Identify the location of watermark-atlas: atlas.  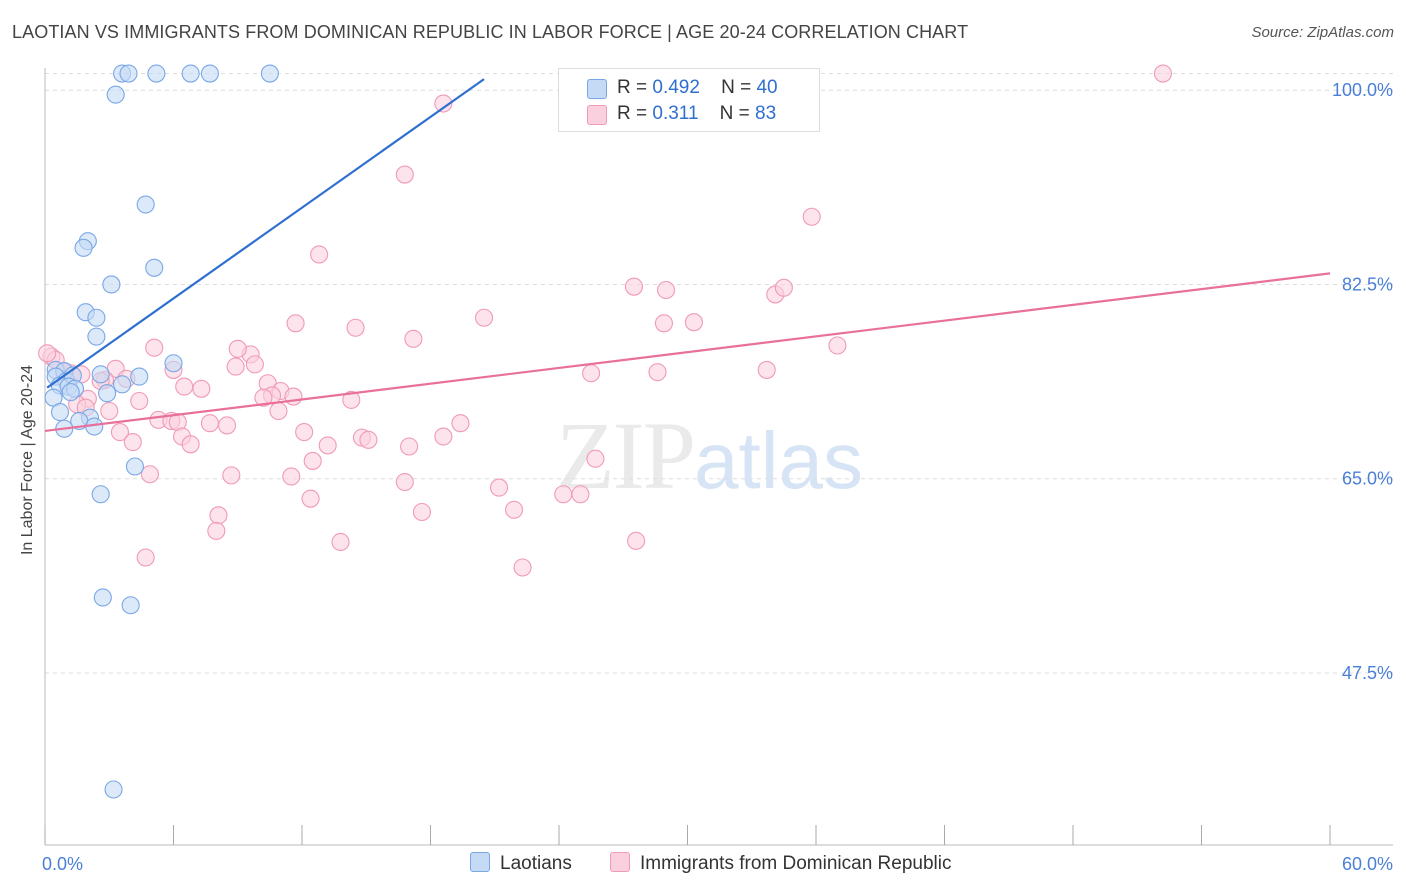
(778, 460).